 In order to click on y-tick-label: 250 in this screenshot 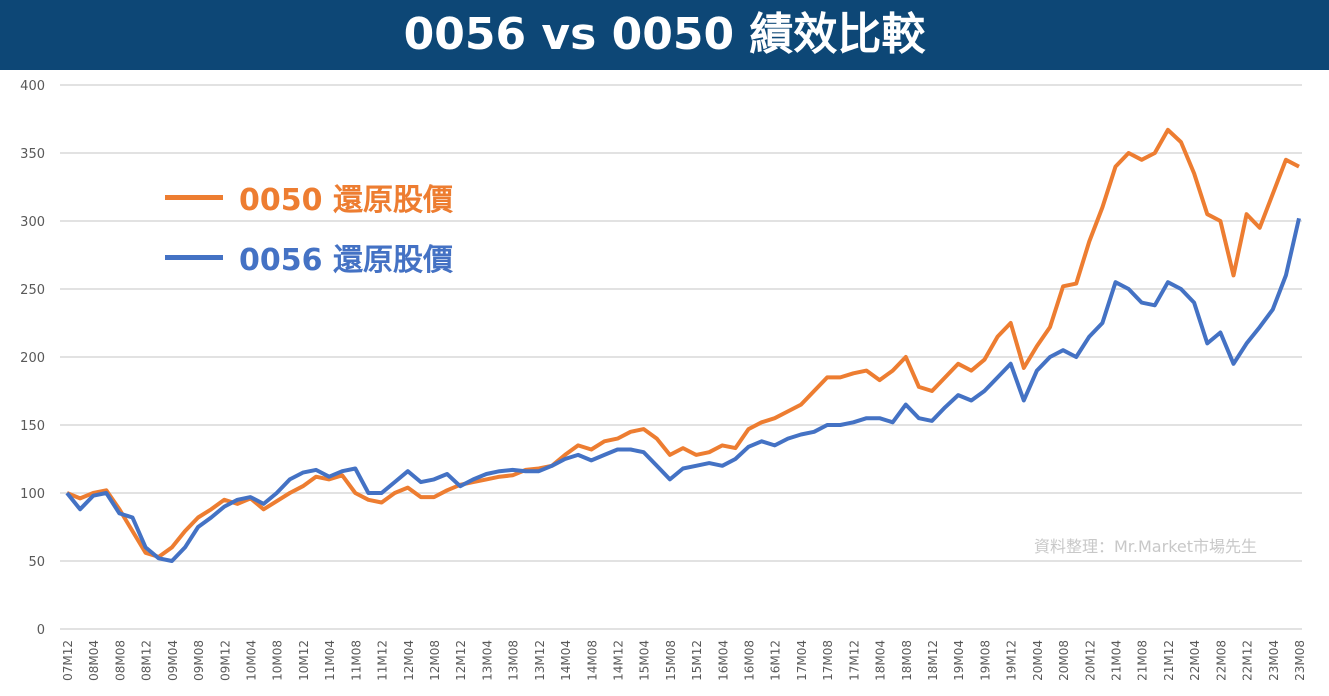, I will do `click(32, 290)`.